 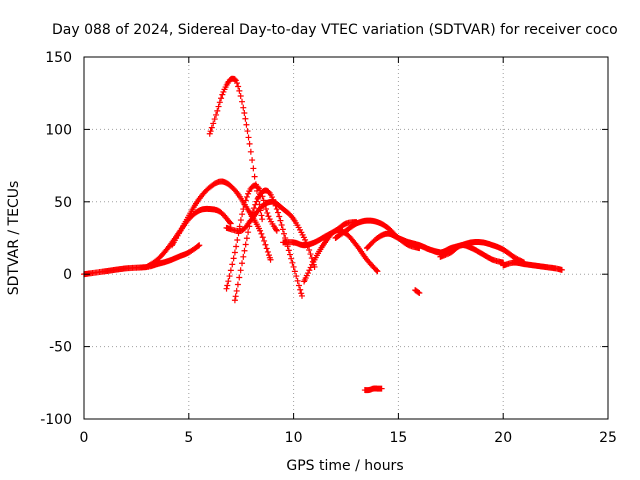 What do you see at coordinates (58, 58) in the screenshot?
I see `y-tick-label: 150` at bounding box center [58, 58].